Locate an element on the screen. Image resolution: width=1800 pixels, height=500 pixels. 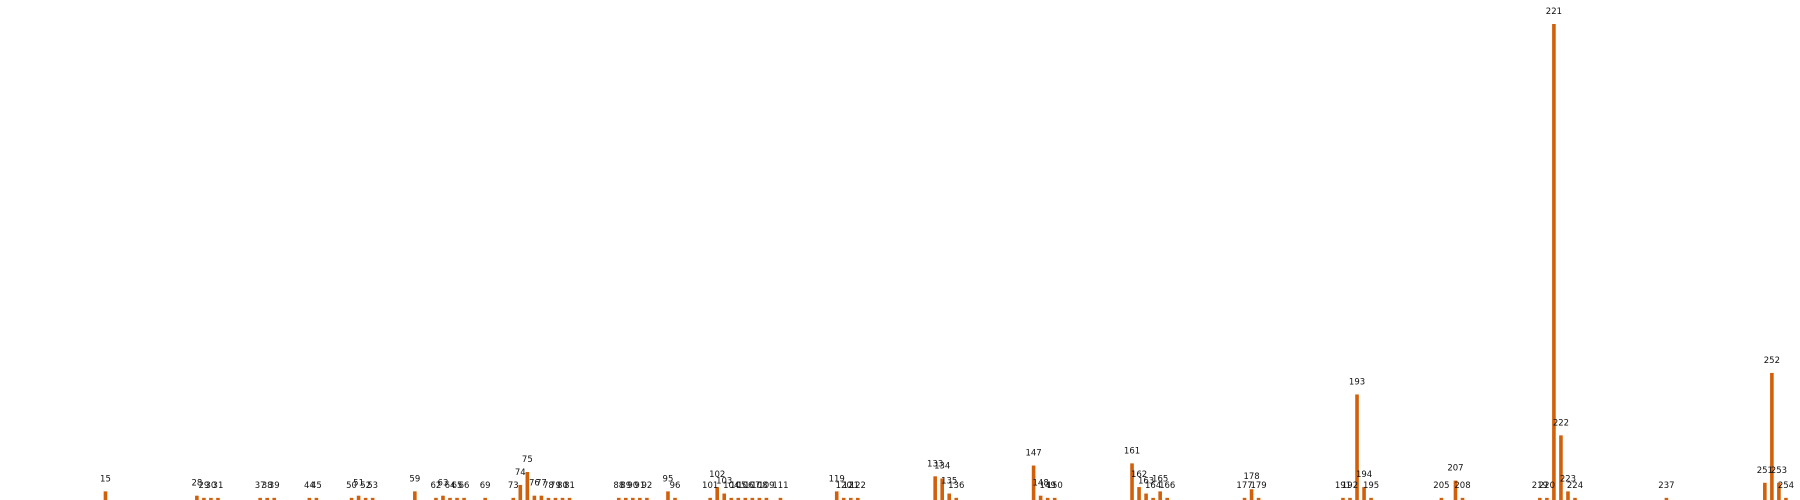
bar-label-88: 88 is located at coordinates (618, 486).